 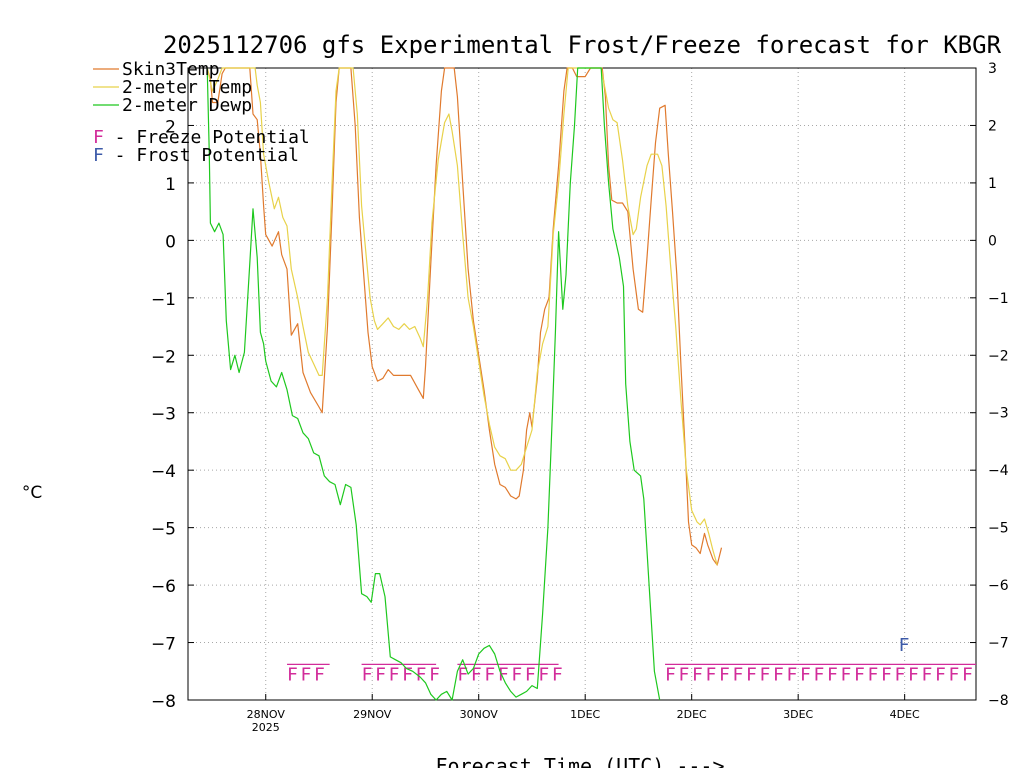 I want to click on y-tick-label: −4, so click(x=163, y=472).